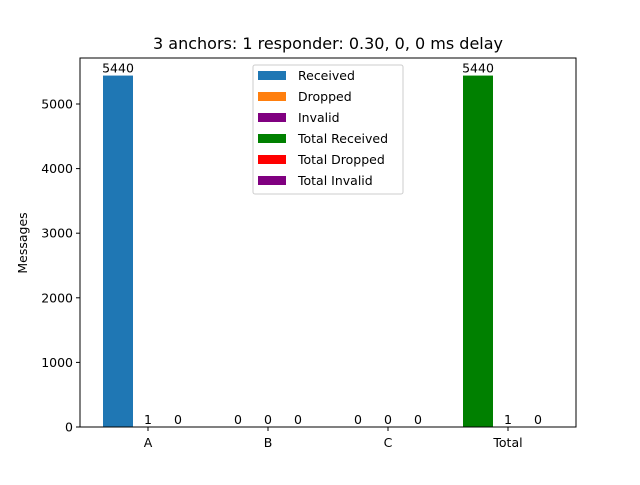 The height and width of the screenshot is (485, 640). I want to click on data-label-dropped-a: 1, so click(148, 419).